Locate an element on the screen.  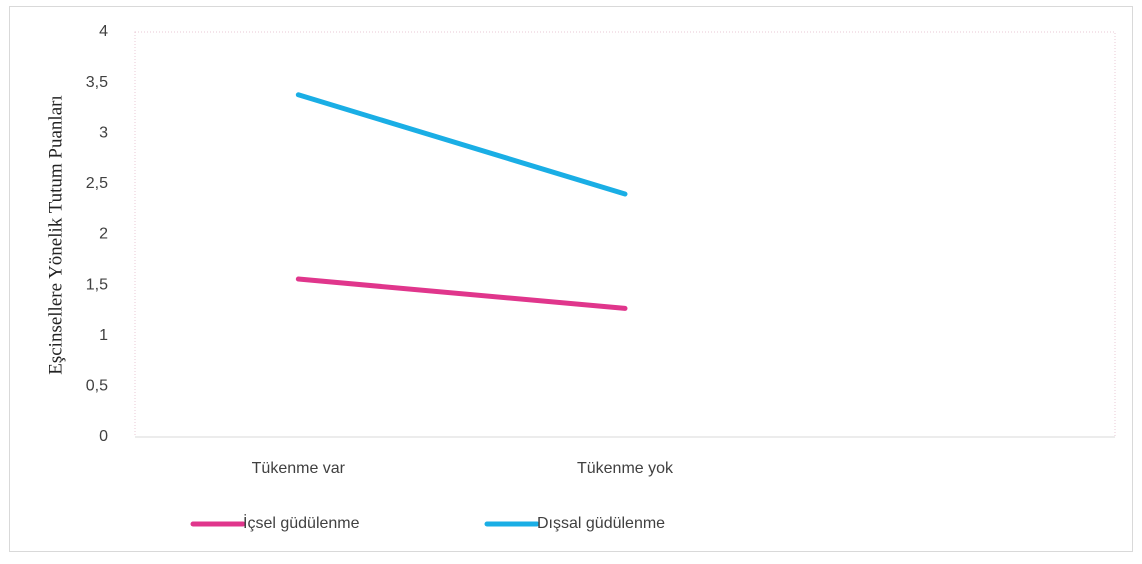
y-tick-label: 2 is located at coordinates (103, 234).